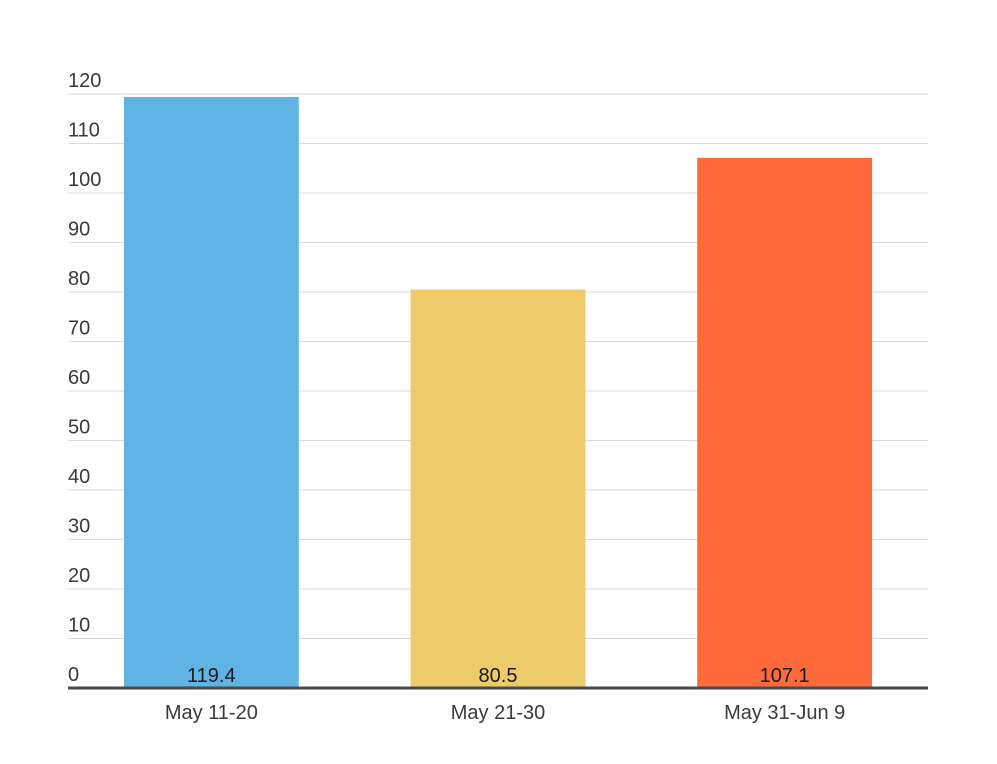 This screenshot has height=764, width=997. What do you see at coordinates (84, 180) in the screenshot?
I see `y-tick-label: 100` at bounding box center [84, 180].